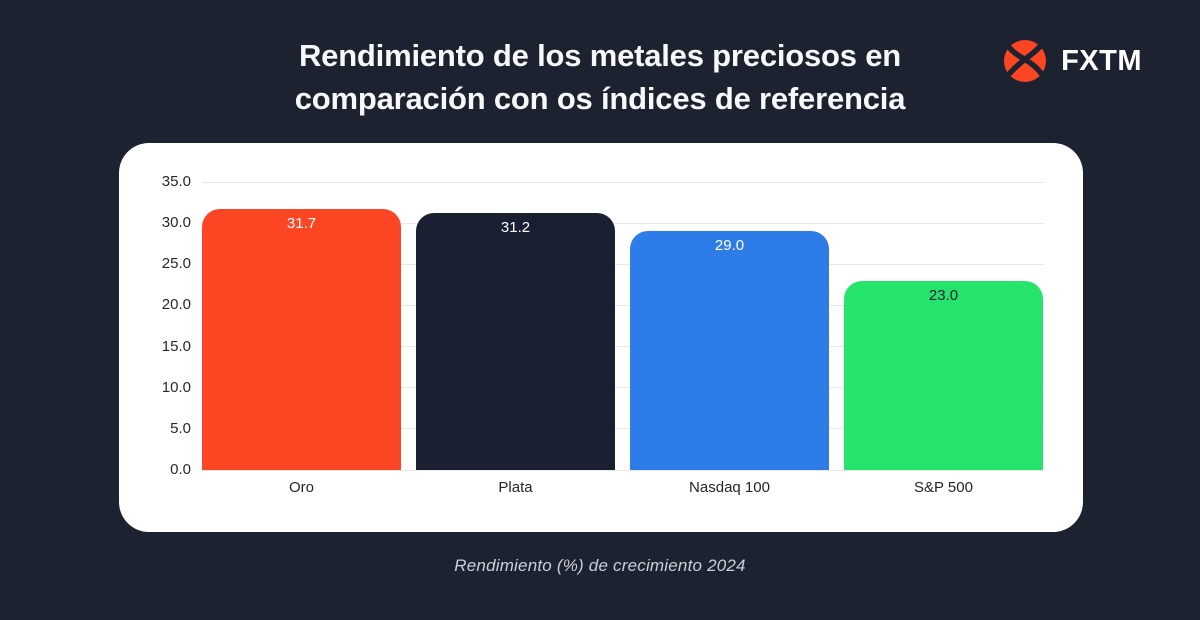 This screenshot has width=1200, height=620. I want to click on fxtm-logo: FXTM, so click(1072, 61).